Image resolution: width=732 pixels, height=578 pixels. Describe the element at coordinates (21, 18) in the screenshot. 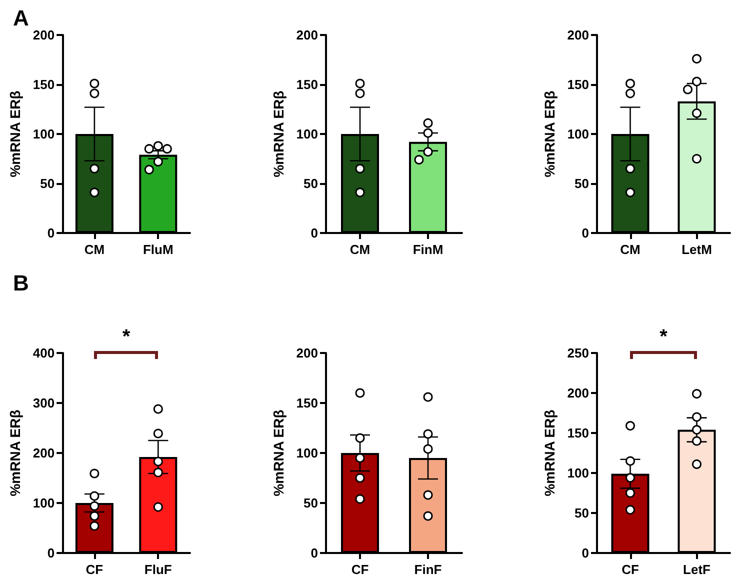

I see `chart-title: A` at that location.